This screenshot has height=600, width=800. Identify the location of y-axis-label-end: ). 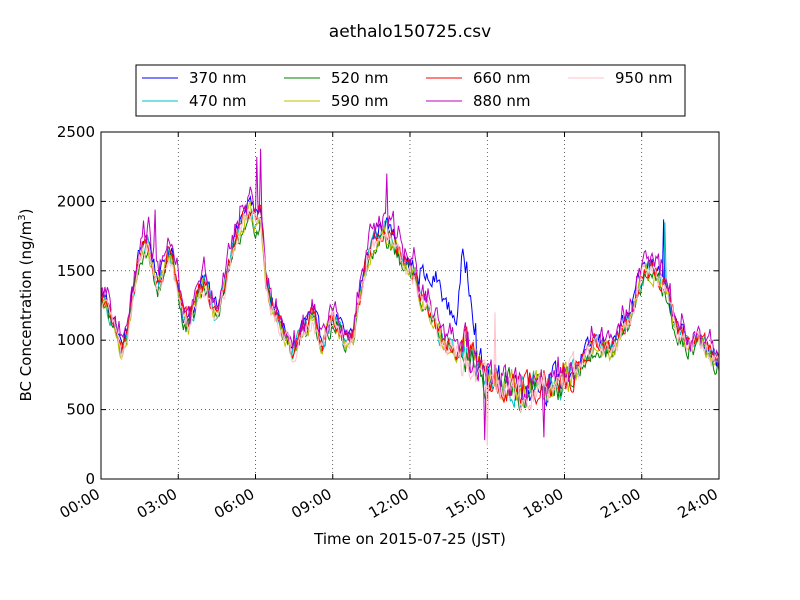
(26, 212).